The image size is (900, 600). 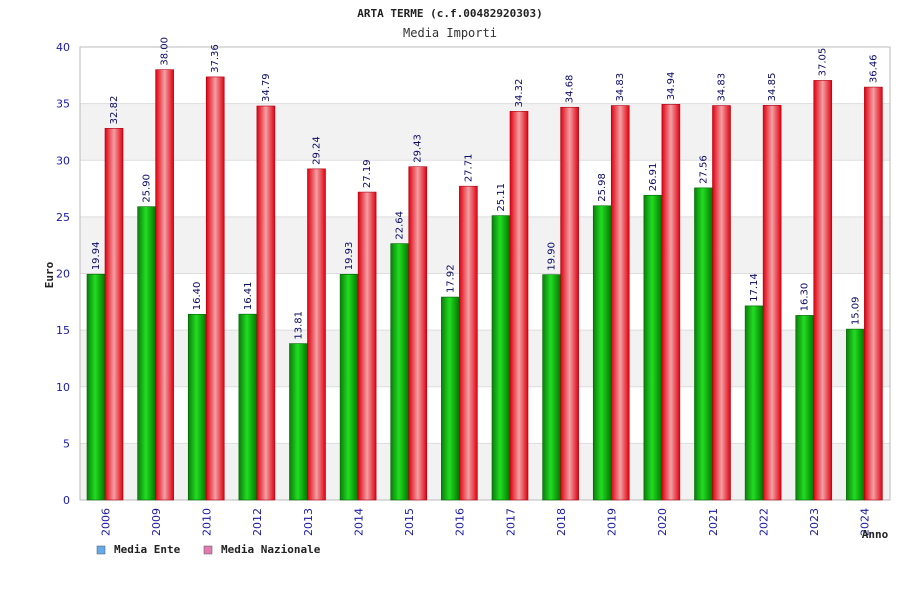 I want to click on bar-media-ente-2006, so click(x=96, y=387).